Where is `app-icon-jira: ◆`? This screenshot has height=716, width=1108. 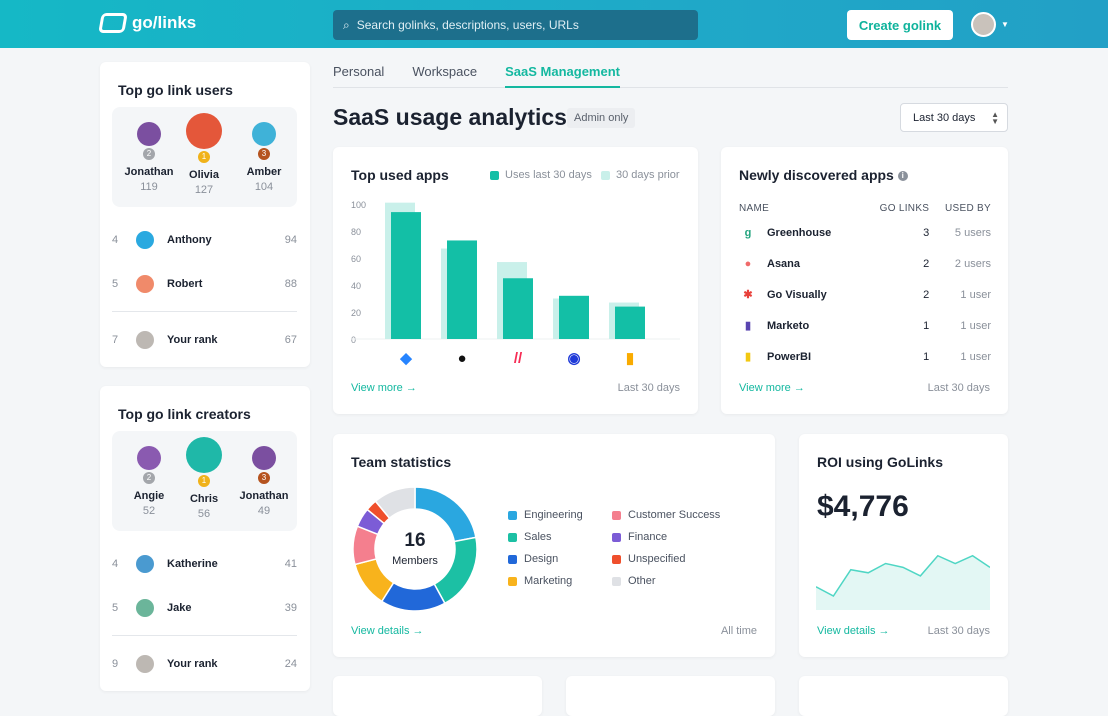 app-icon-jira: ◆ is located at coordinates (405, 358).